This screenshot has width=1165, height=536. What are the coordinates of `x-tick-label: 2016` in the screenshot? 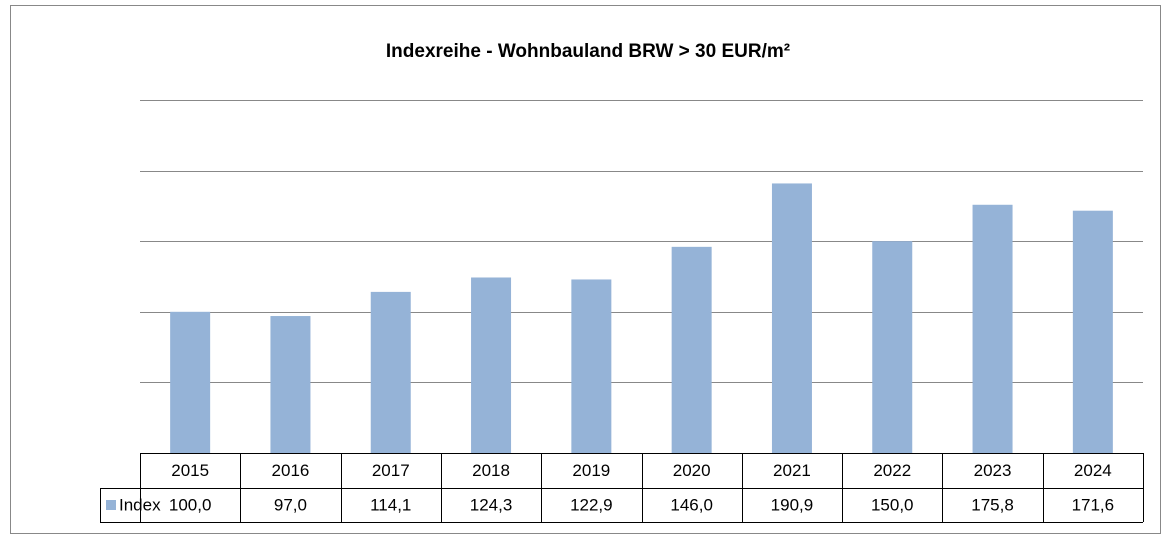 It's located at (291, 470).